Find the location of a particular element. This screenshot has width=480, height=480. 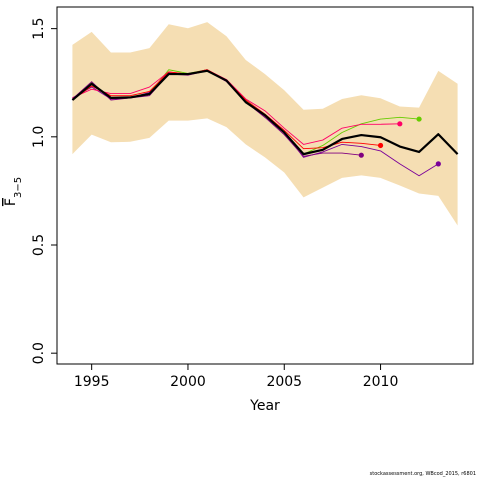

y-tick-label: 0.0 is located at coordinates (39, 353).